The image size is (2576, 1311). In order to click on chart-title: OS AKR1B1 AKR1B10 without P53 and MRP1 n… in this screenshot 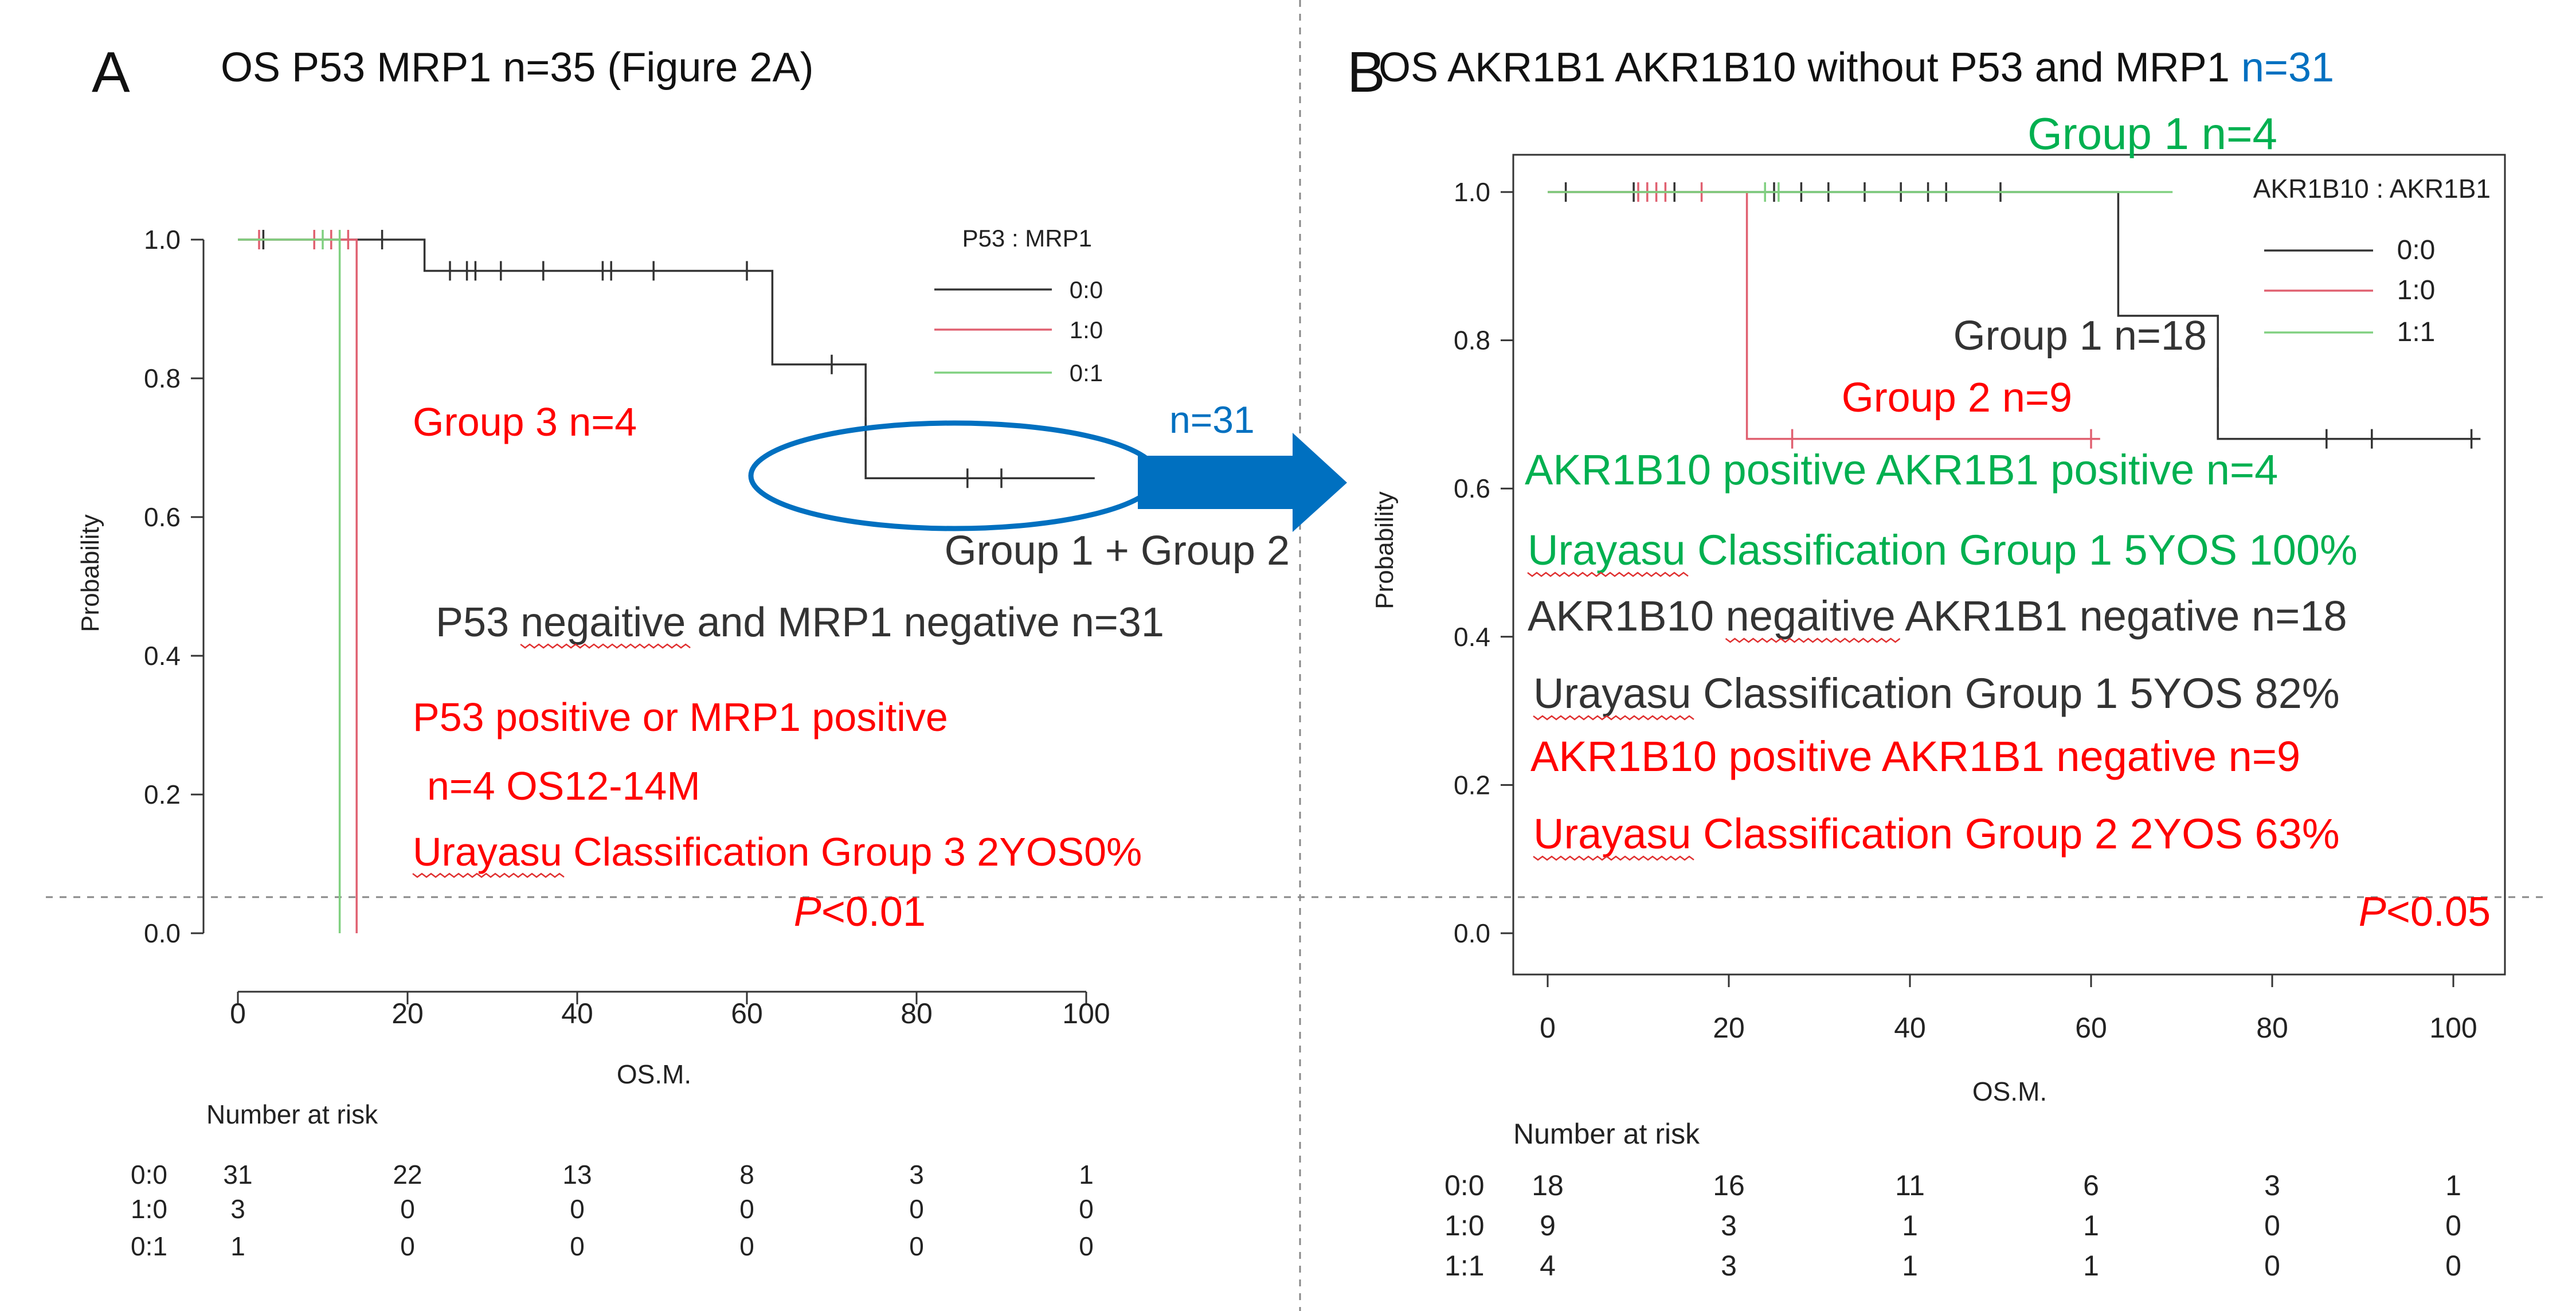, I will do `click(1856, 68)`.